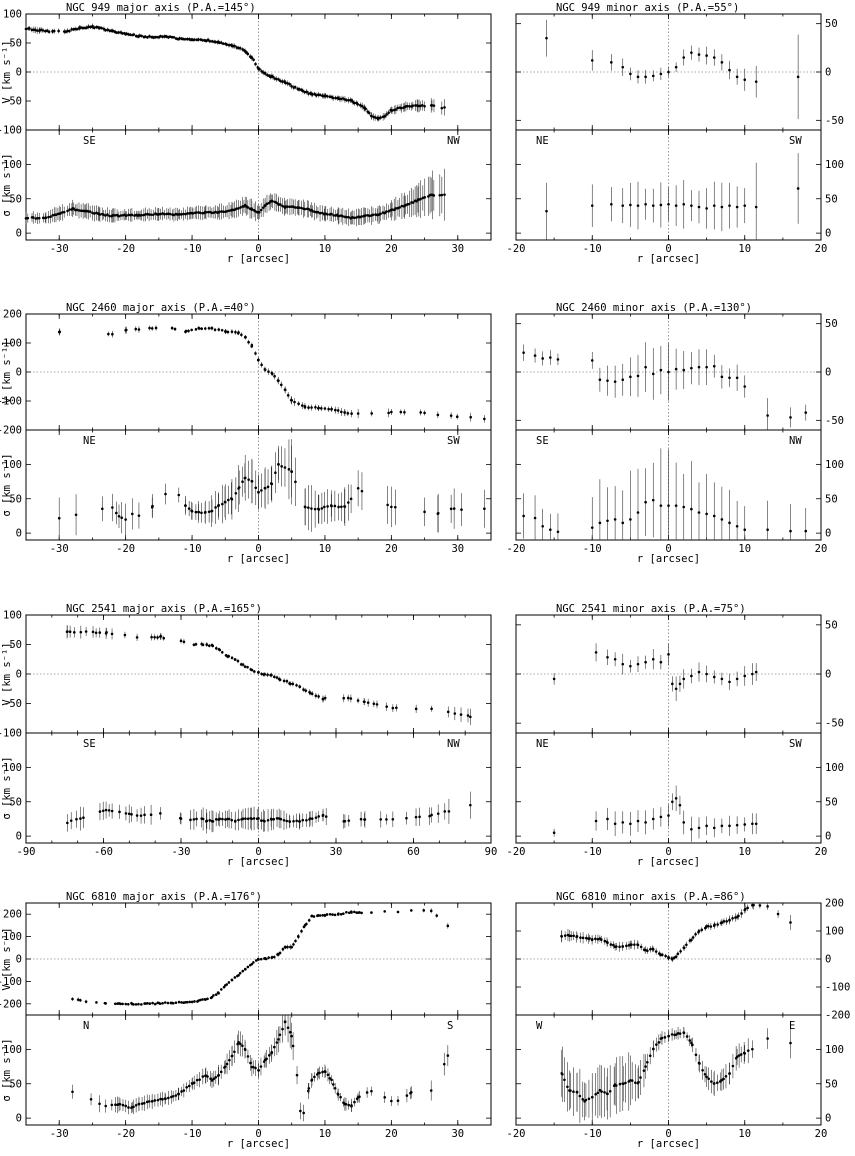 The width and height of the screenshot is (855, 1156). What do you see at coordinates (11, 734) in the screenshot?
I see `y-tick-label: -100` at bounding box center [11, 734].